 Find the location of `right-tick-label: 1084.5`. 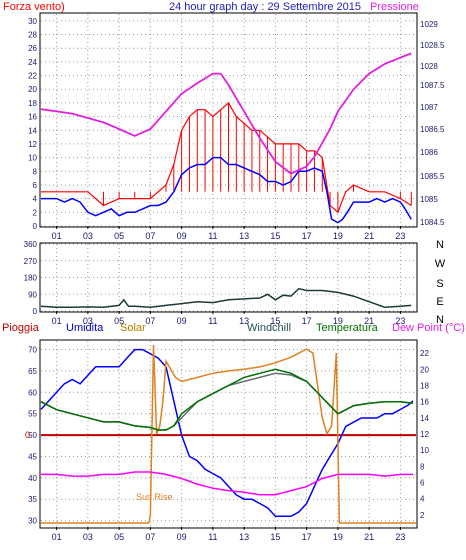

right-tick-label: 1084.5 is located at coordinates (432, 222).